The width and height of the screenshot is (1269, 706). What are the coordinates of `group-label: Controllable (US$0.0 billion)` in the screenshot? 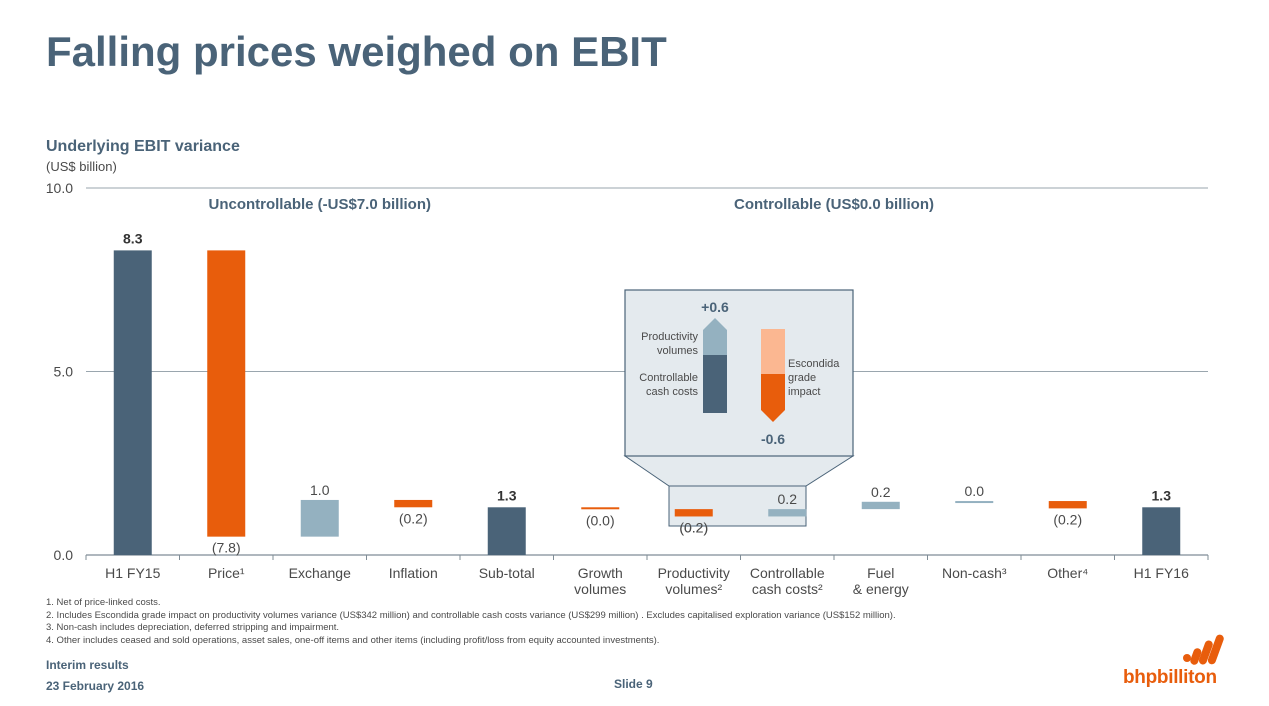 It's located at (834, 204).